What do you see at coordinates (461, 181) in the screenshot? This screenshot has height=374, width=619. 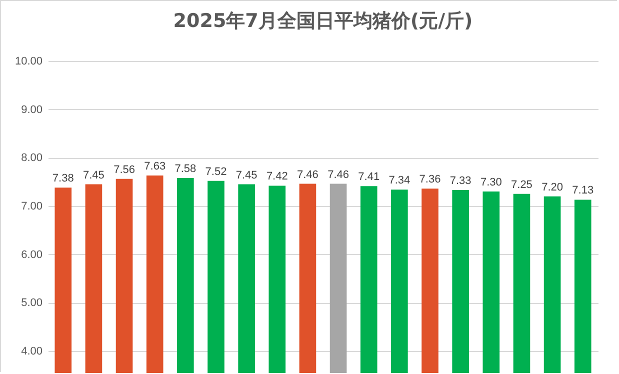 I see `data-label: 7.33` at bounding box center [461, 181].